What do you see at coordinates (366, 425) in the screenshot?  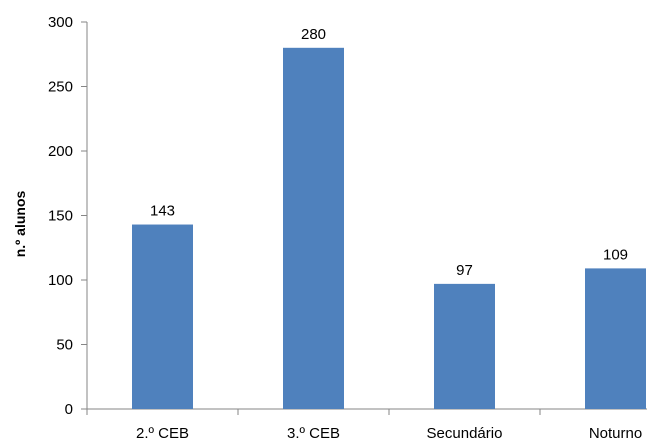 I see `x-axis: 2.º CEB 3.º CEB Secundário Noturno` at bounding box center [366, 425].